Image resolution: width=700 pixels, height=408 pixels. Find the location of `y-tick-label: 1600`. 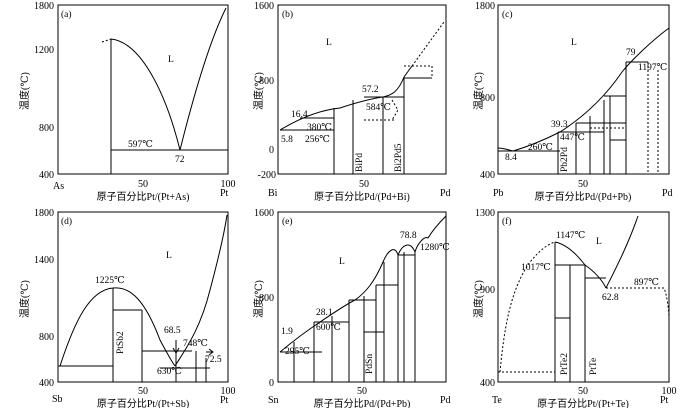

y-tick-label: 1600 is located at coordinates (264, 6).